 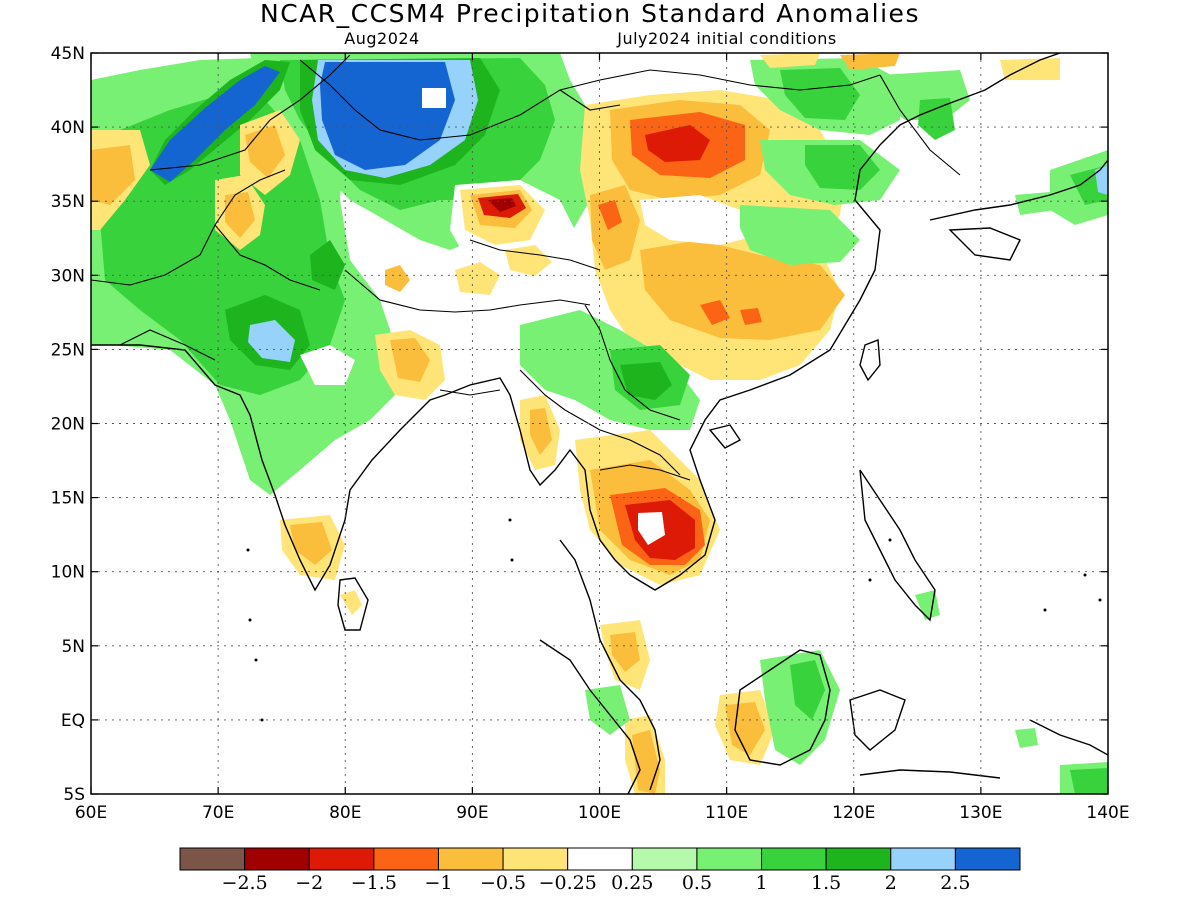 I want to click on colorbar-label: −1, so click(x=438, y=883).